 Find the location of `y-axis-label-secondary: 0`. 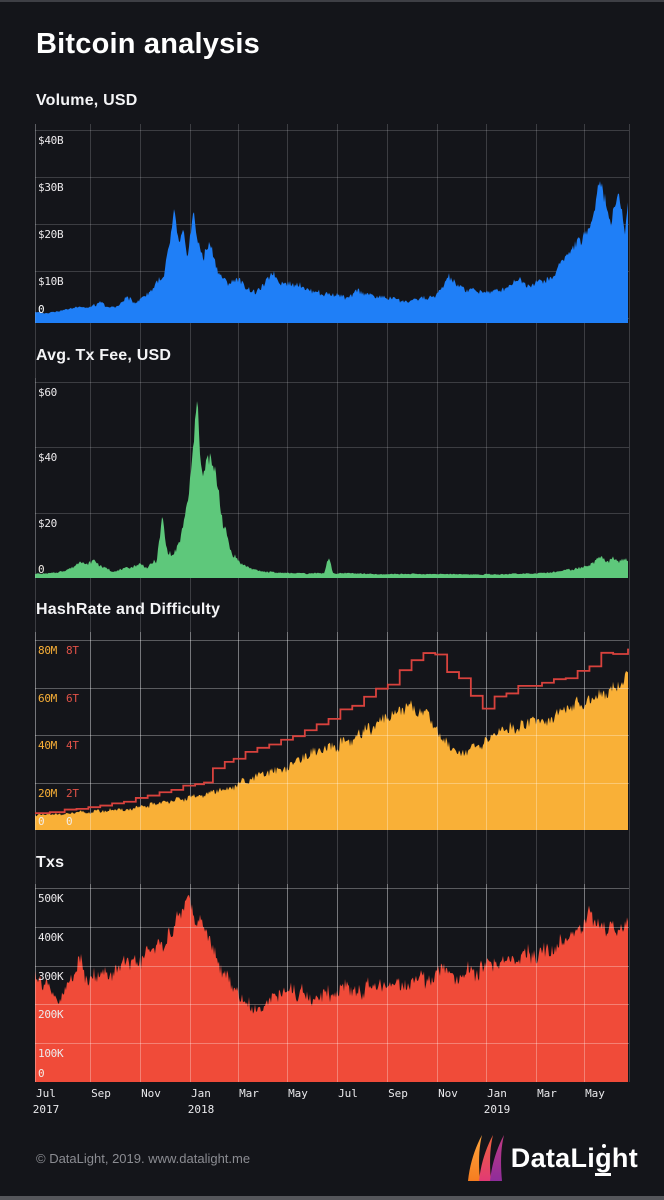

y-axis-label-secondary: 0 is located at coordinates (69, 821).